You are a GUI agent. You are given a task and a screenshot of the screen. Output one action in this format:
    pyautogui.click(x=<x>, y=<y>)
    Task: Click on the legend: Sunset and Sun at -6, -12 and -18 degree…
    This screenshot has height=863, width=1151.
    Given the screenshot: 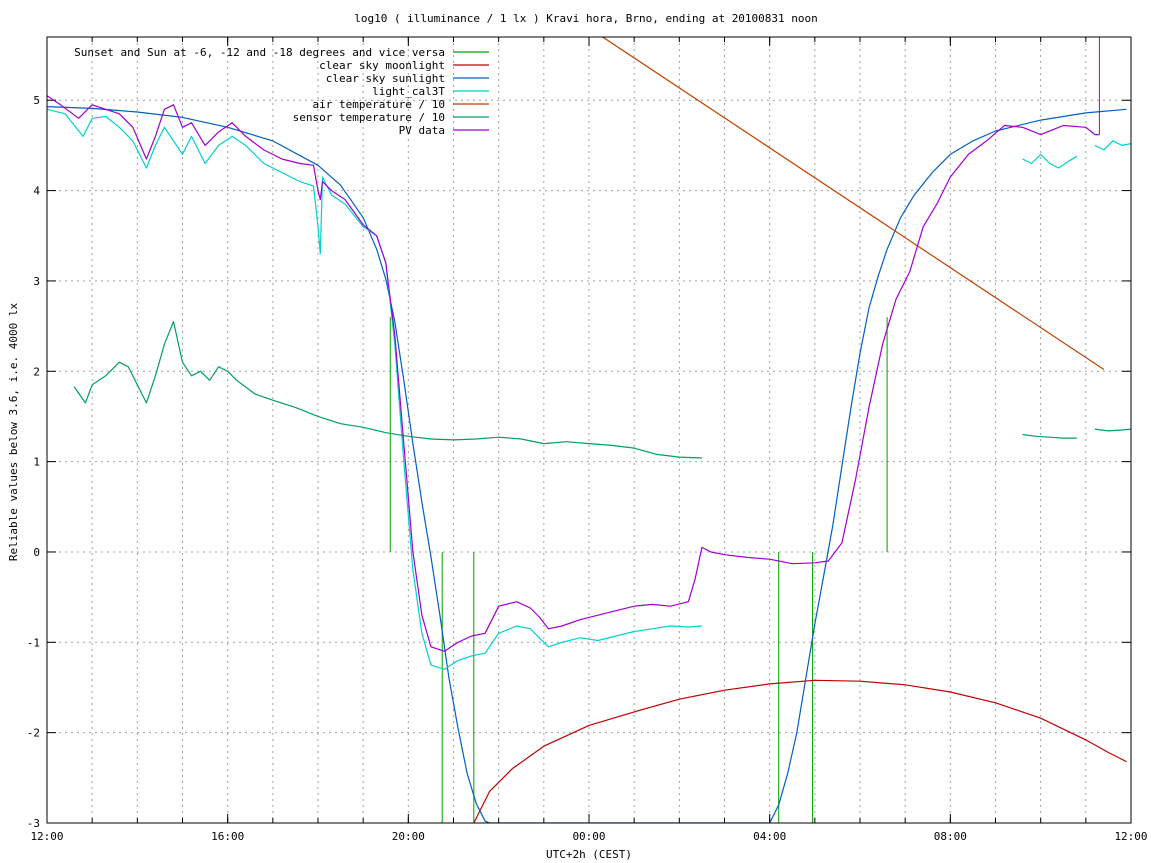 What is the action you would take?
    pyautogui.click(x=281, y=91)
    